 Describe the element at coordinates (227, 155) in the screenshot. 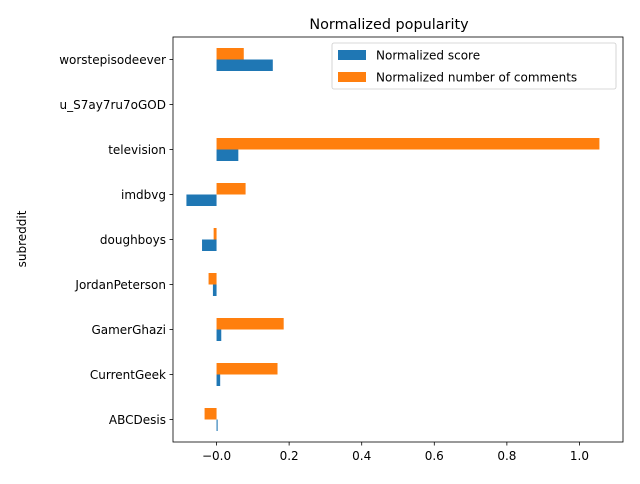

I see `bar-score-television` at that location.